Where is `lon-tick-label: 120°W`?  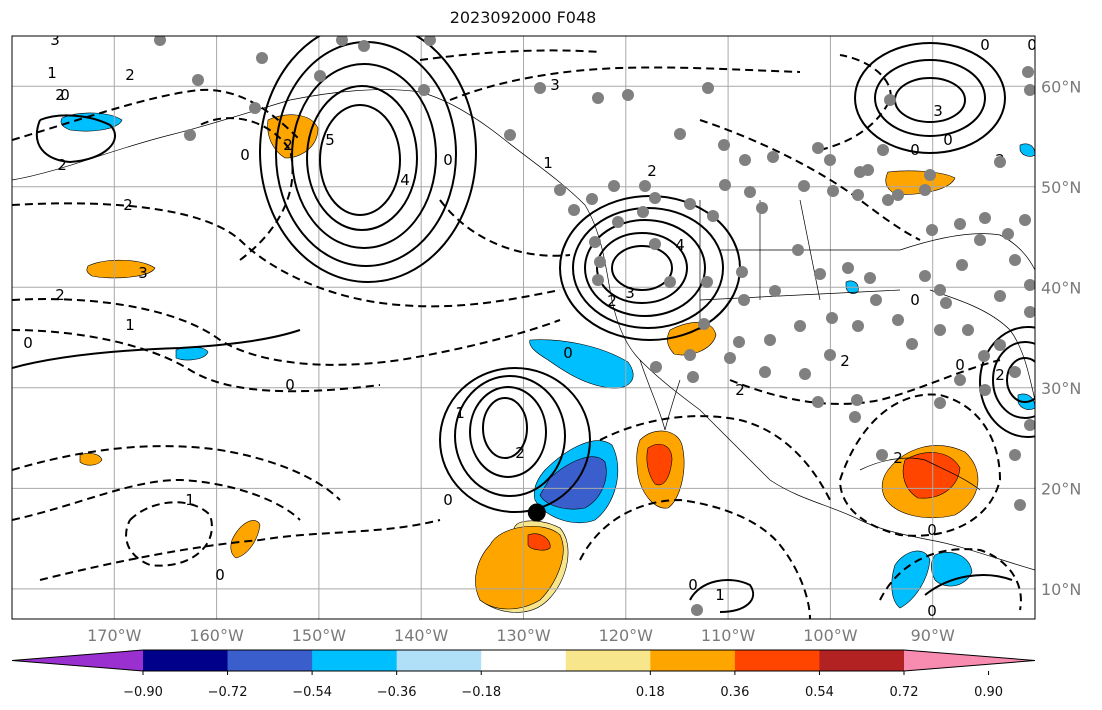 lon-tick-label: 120°W is located at coordinates (626, 635).